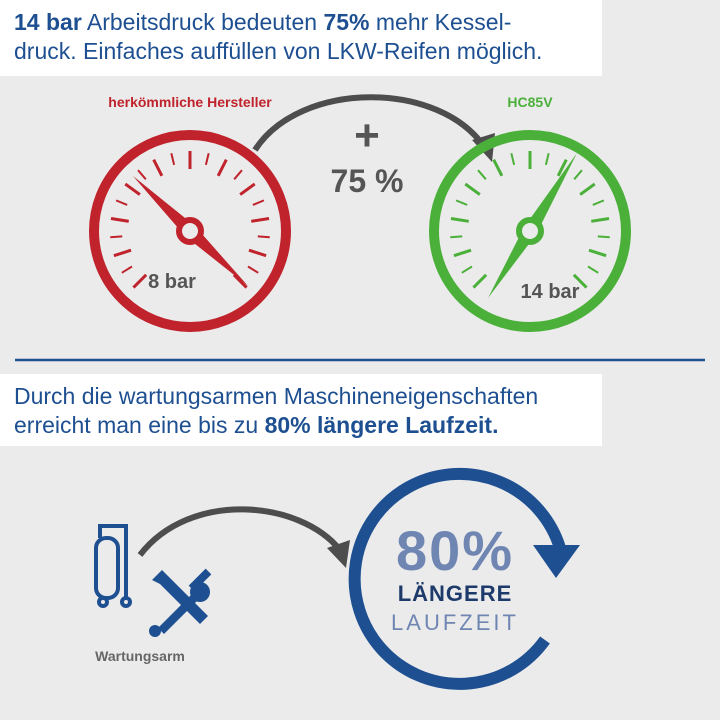  What do you see at coordinates (556, 561) in the screenshot?
I see `badge-arrow` at bounding box center [556, 561].